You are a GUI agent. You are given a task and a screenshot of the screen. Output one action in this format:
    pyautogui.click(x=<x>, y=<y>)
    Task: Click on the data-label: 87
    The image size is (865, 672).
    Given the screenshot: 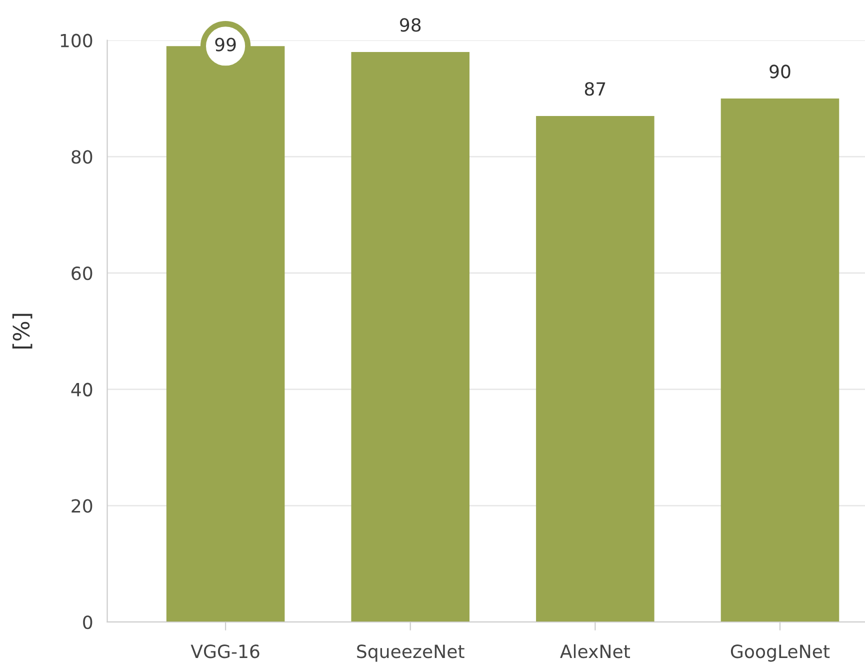 What is the action you would take?
    pyautogui.click(x=595, y=89)
    